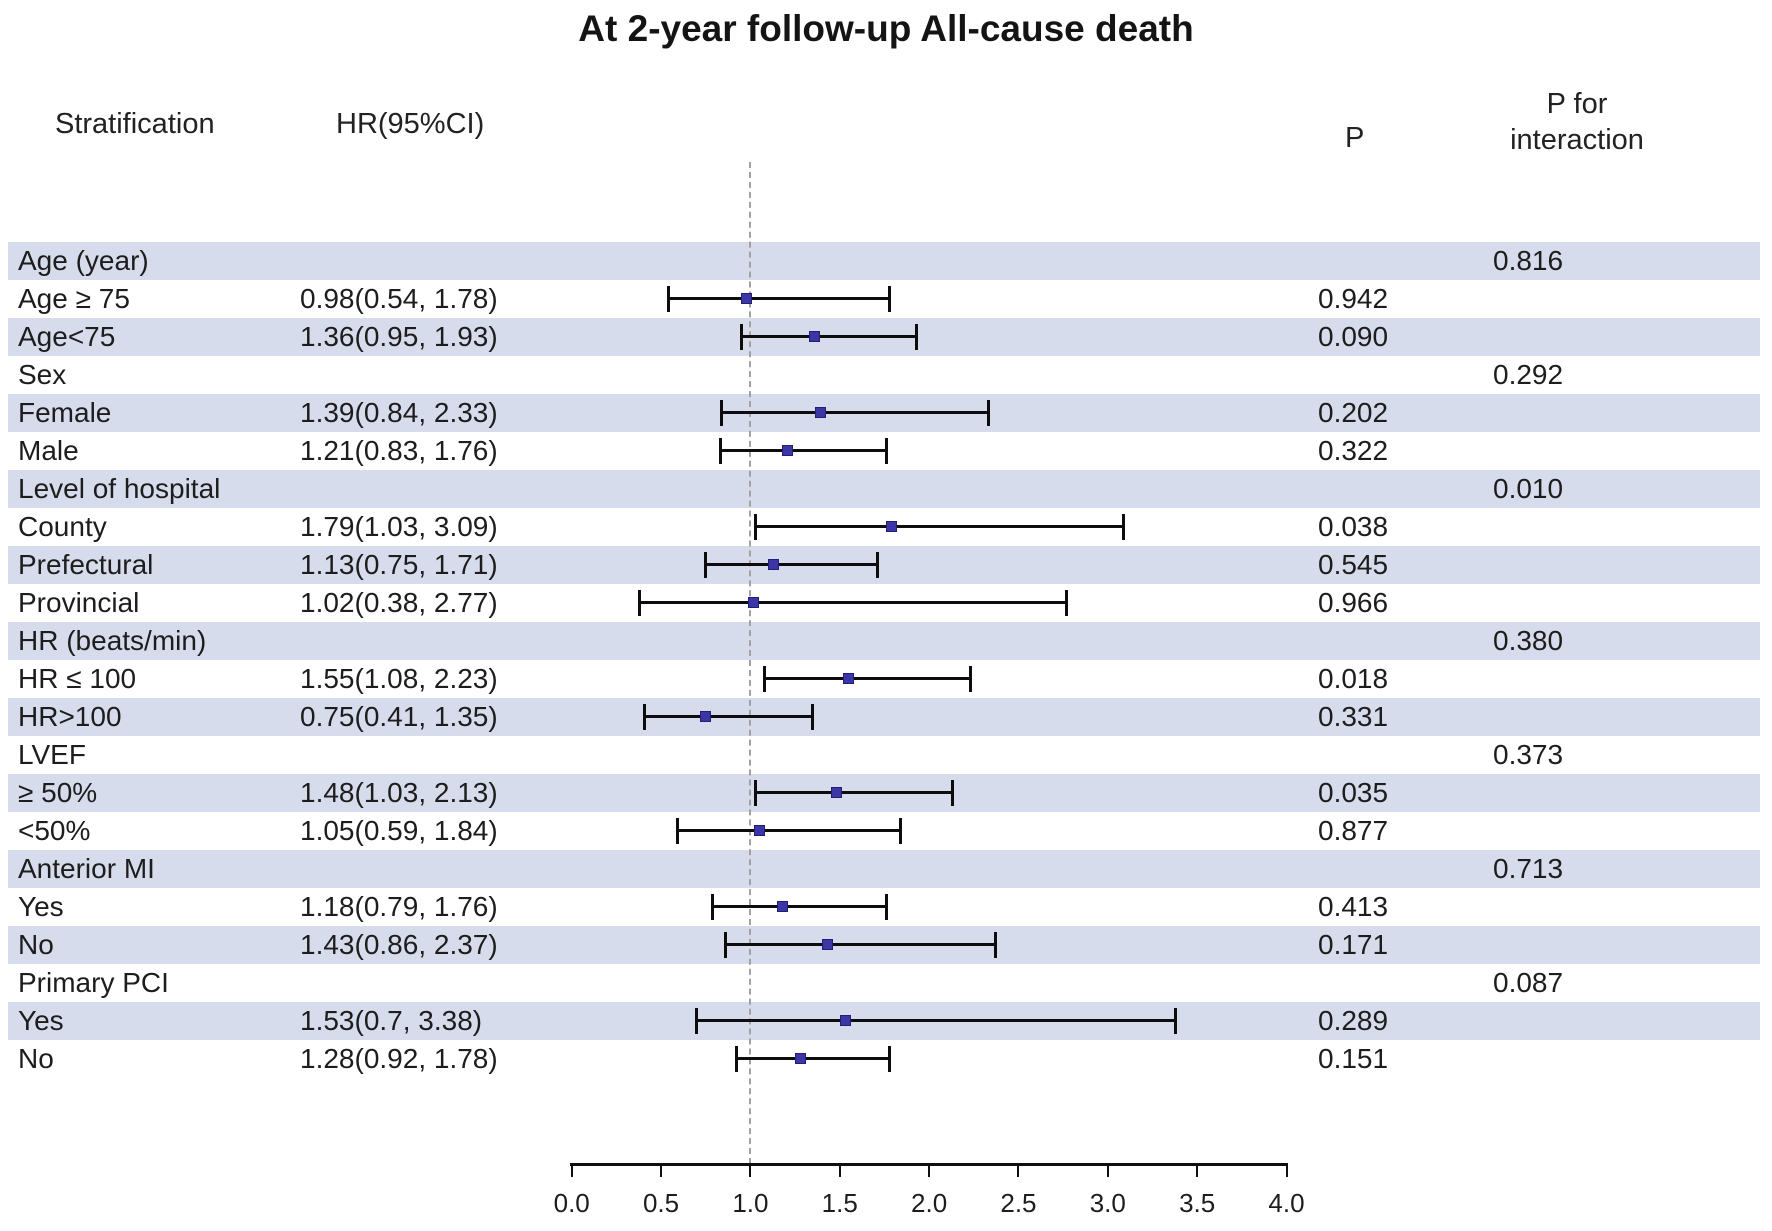 This screenshot has height=1231, width=1772. Describe the element at coordinates (93, 982) in the screenshot. I see `row-label: Primary PCI` at that location.